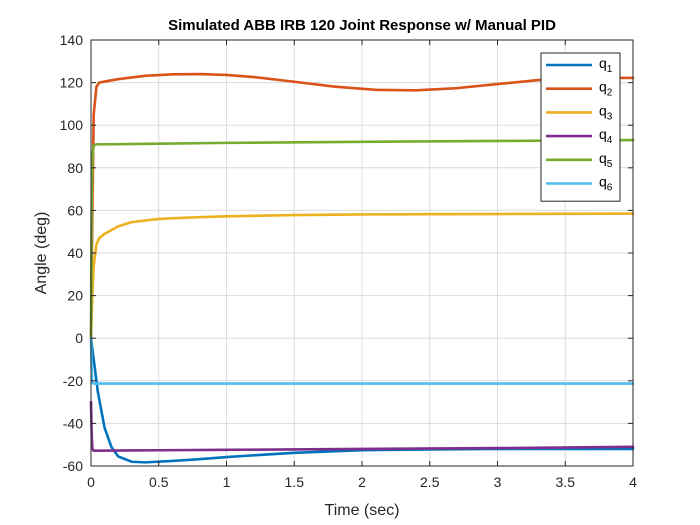 The width and height of the screenshot is (700, 525). Describe the element at coordinates (606, 112) in the screenshot. I see `legend-label-q3: q3` at that location.